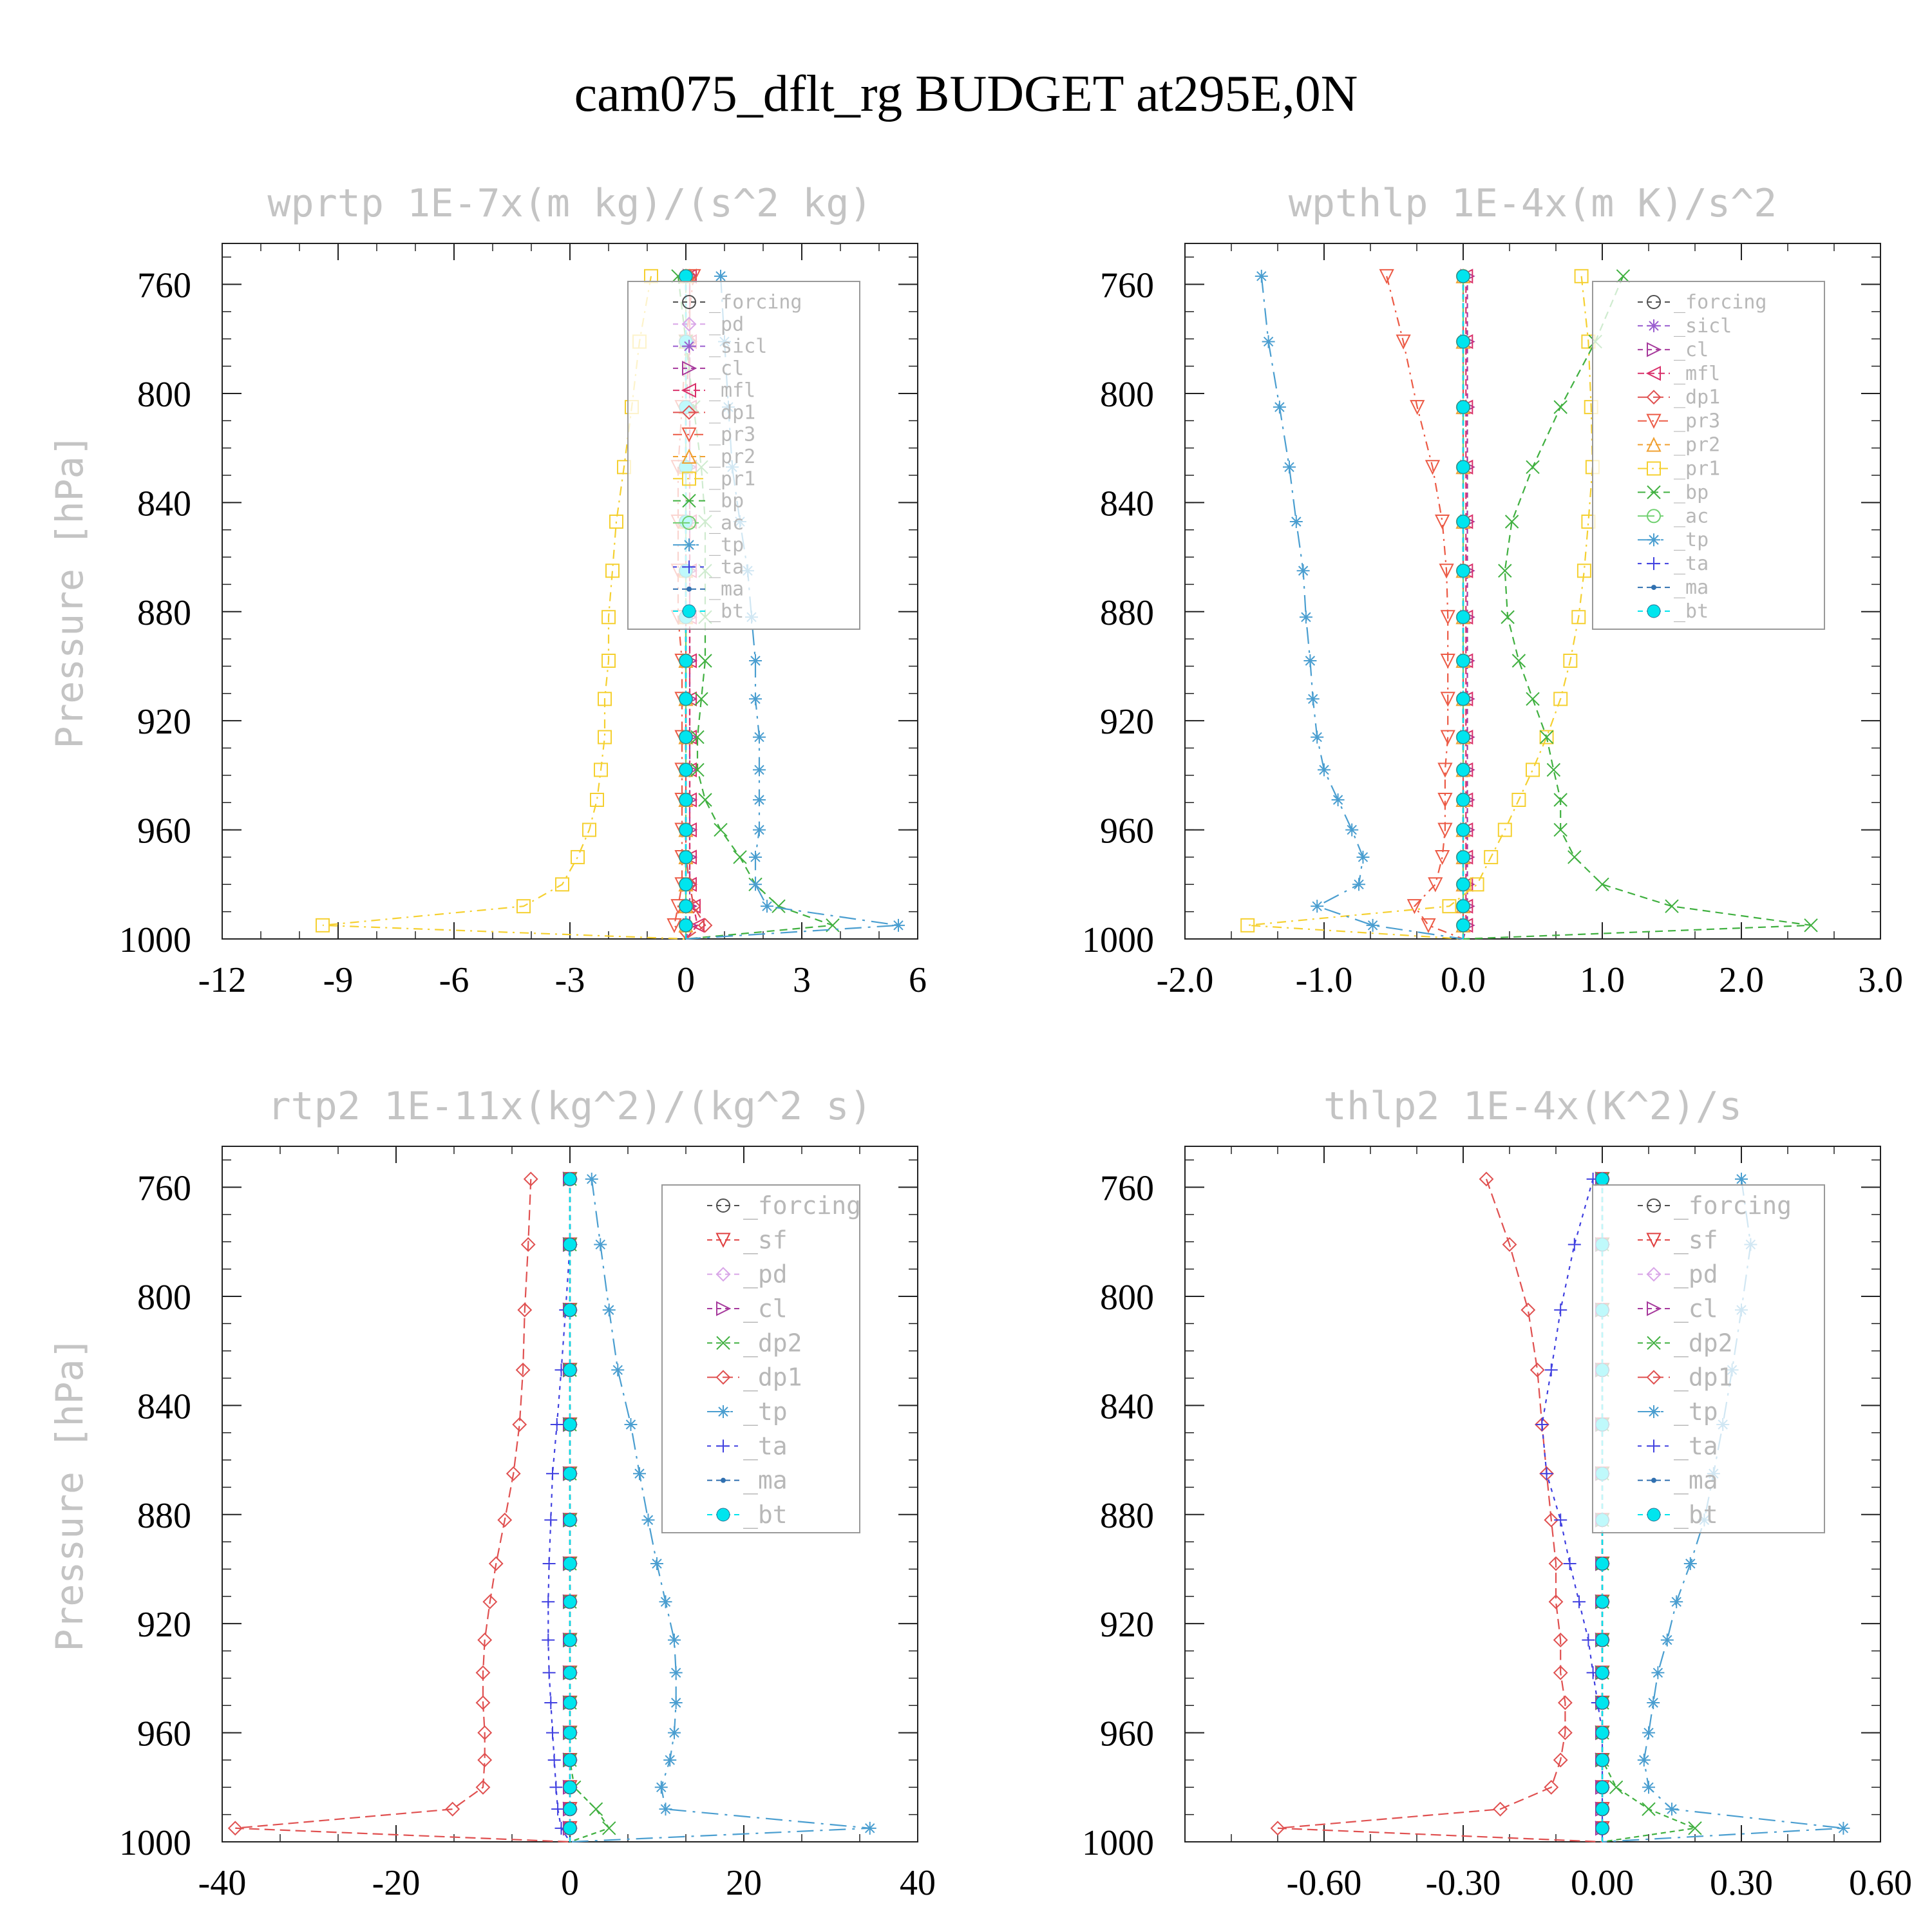  What do you see at coordinates (1324, 980) in the screenshot?
I see `x-tick-label: -1.0` at bounding box center [1324, 980].